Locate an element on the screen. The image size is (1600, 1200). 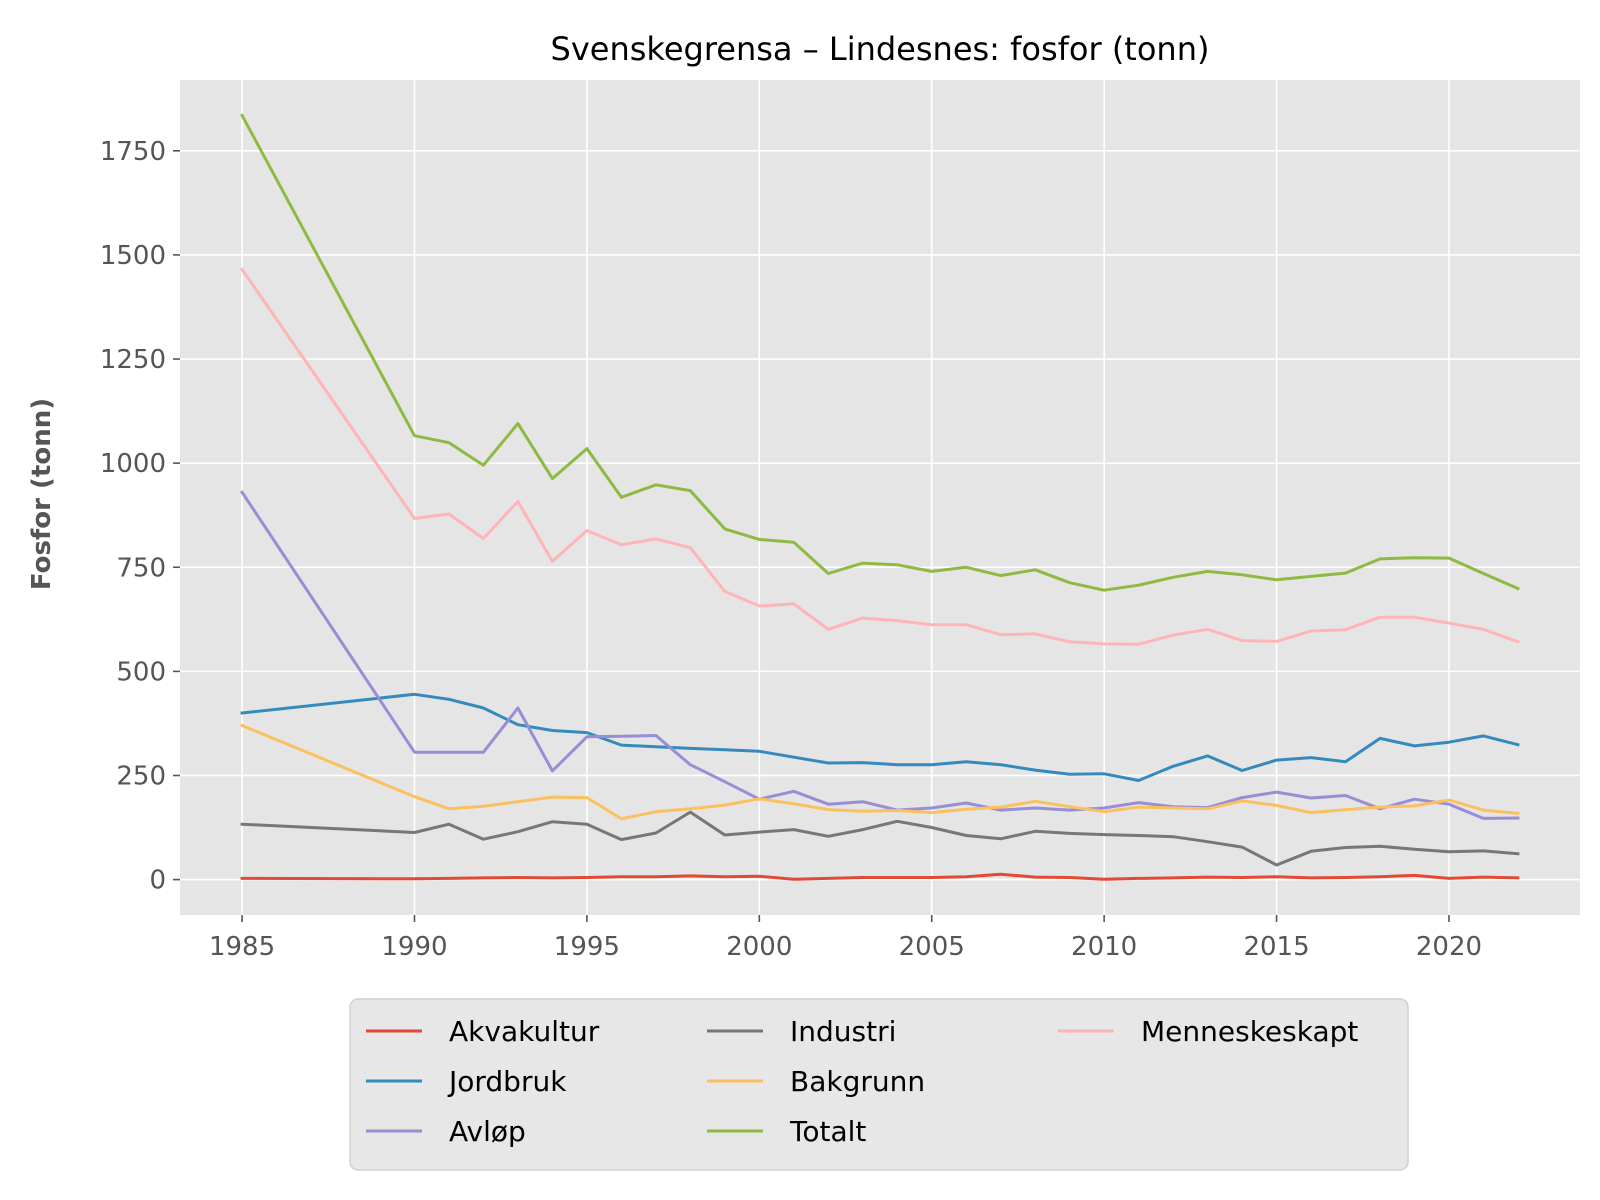
y-tick-label: 500 is located at coordinates (141, 672).